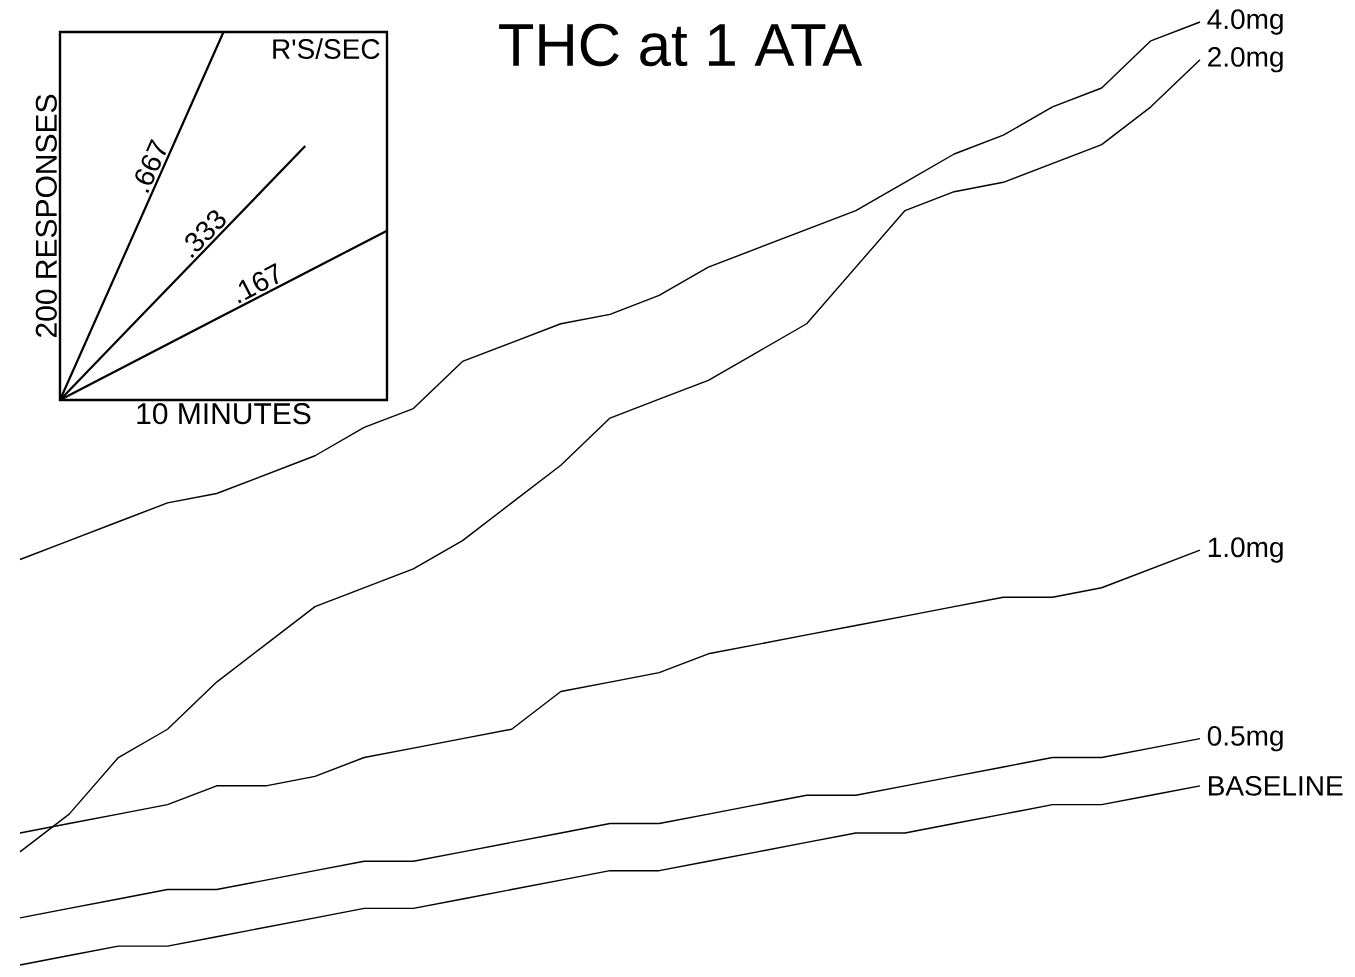 This screenshot has height=977, width=1355. I want to click on series-label: 4.0mg, so click(1245, 22).